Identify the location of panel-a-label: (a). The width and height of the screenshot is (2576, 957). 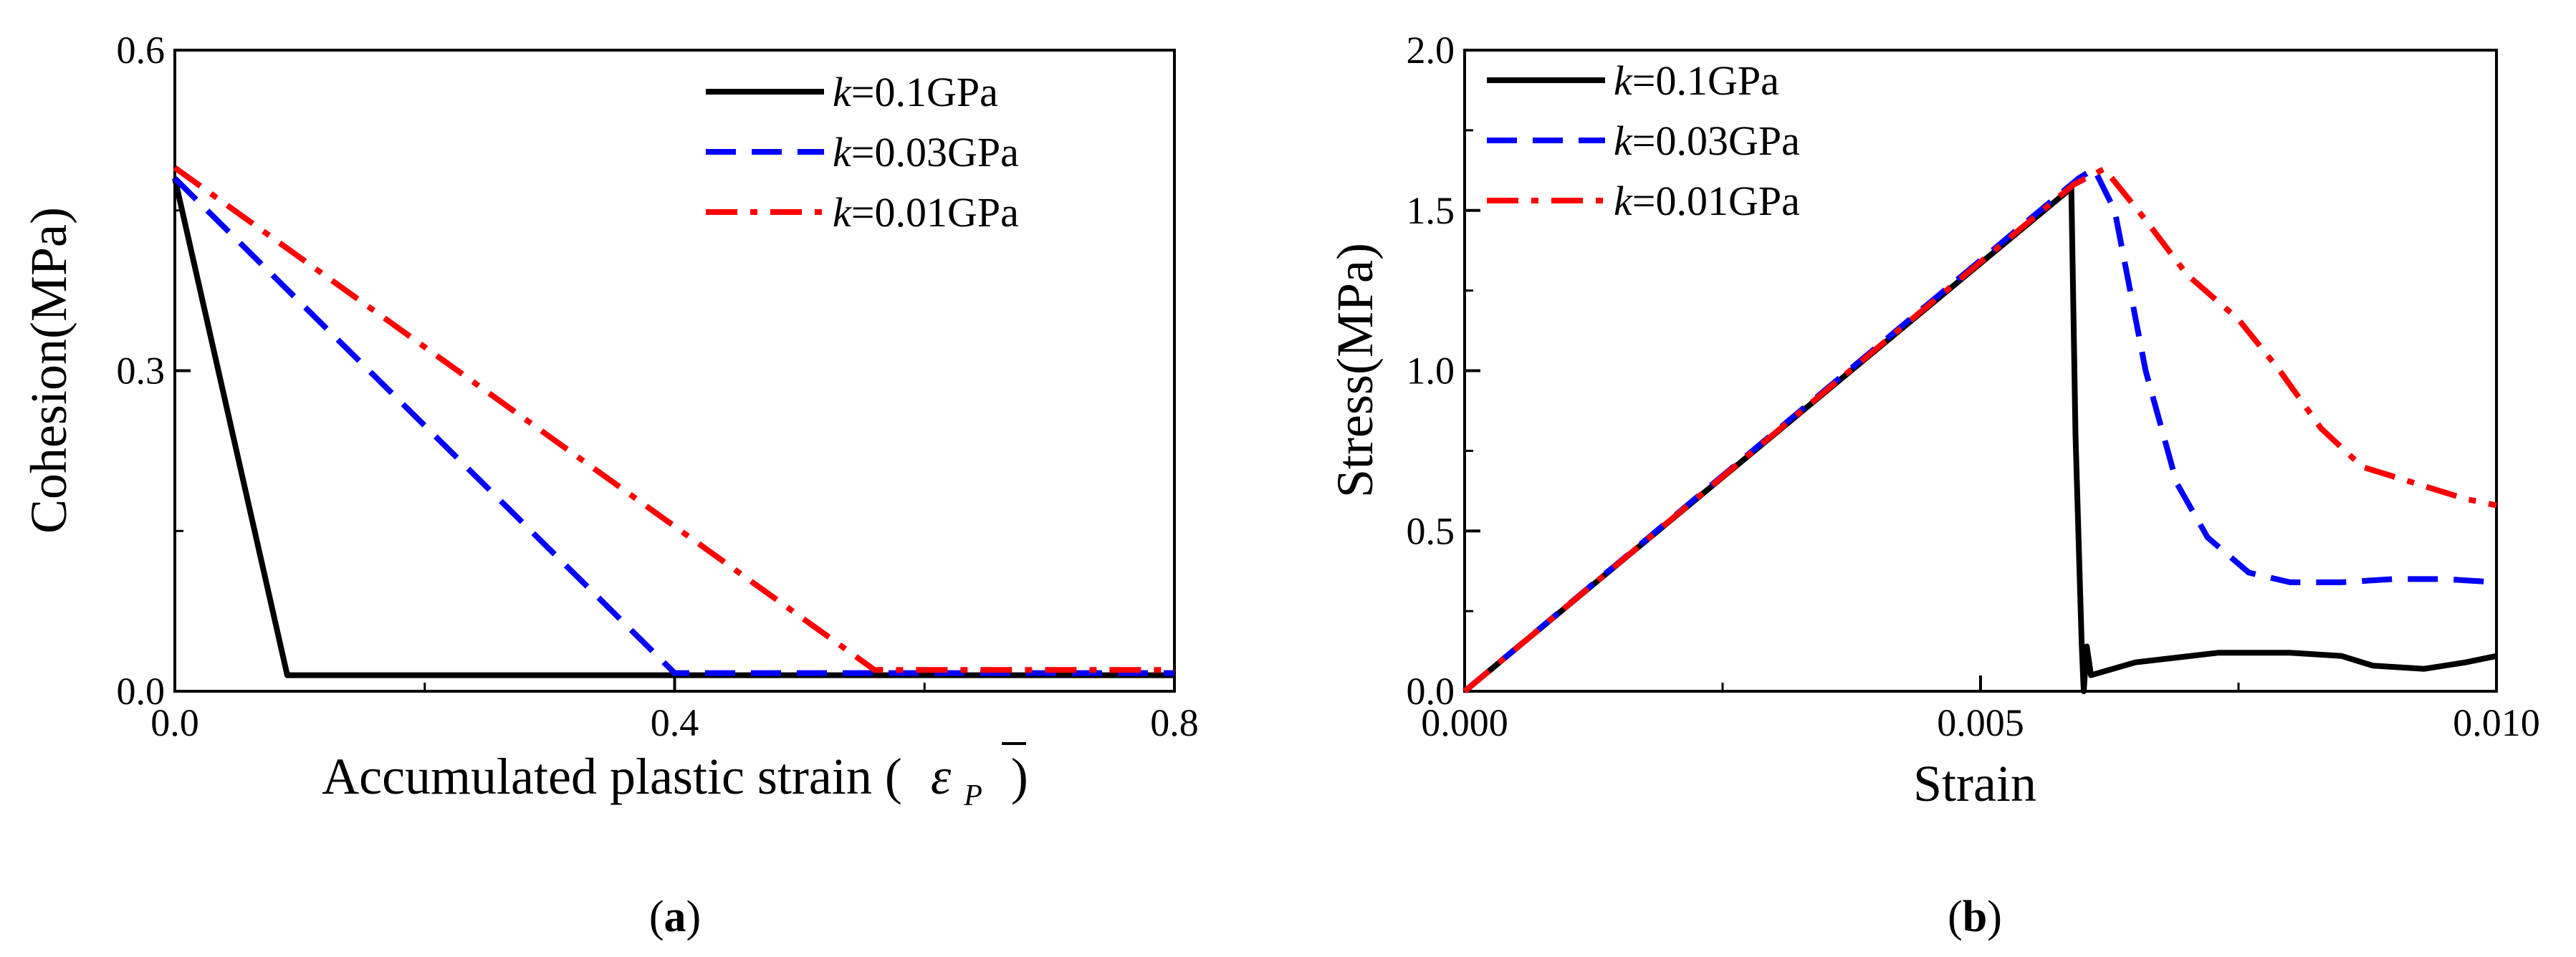
(675, 917).